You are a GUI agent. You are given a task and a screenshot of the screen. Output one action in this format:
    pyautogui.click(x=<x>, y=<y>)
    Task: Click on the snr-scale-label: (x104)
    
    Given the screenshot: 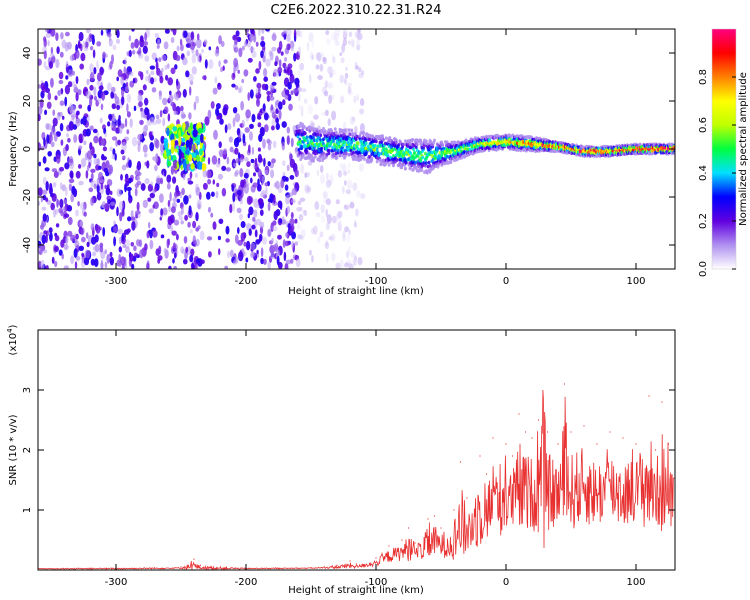 What is the action you would take?
    pyautogui.click(x=12, y=339)
    